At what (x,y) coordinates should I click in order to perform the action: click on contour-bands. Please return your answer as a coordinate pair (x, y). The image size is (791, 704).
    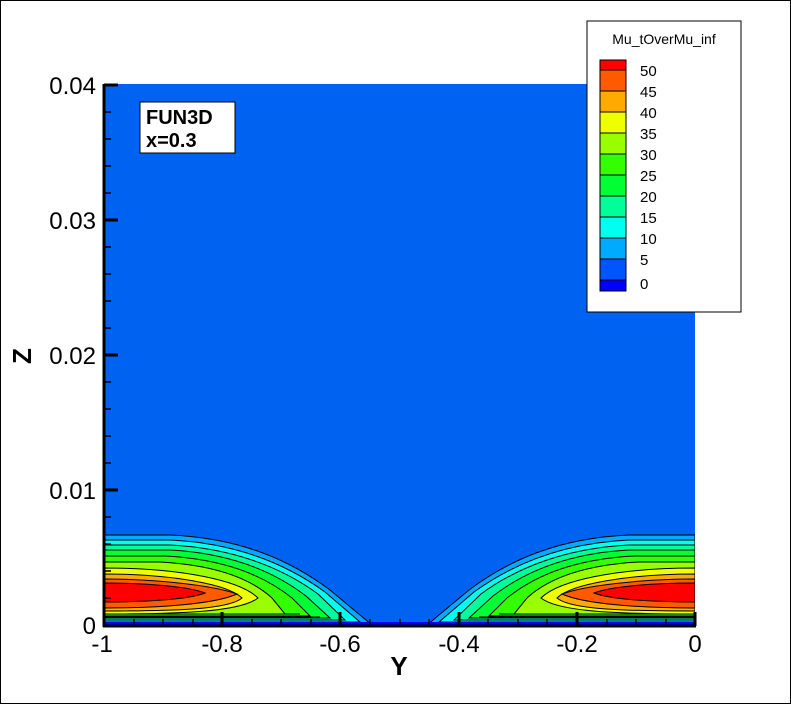
    Looking at the image, I should click on (399, 579).